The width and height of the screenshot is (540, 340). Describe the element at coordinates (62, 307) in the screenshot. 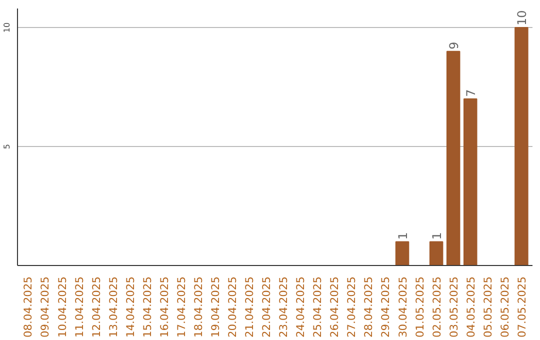

I see `x-tick-label: 10.04.2025` at that location.